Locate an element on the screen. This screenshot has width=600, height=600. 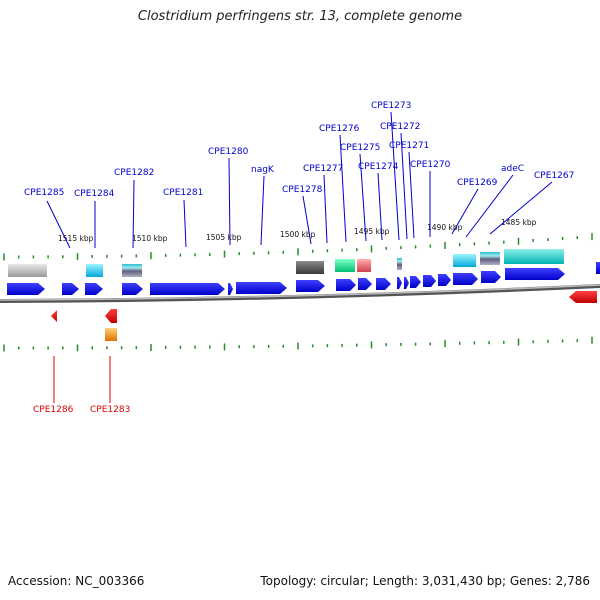
scale-label: 1500 kbp is located at coordinates (298, 234).